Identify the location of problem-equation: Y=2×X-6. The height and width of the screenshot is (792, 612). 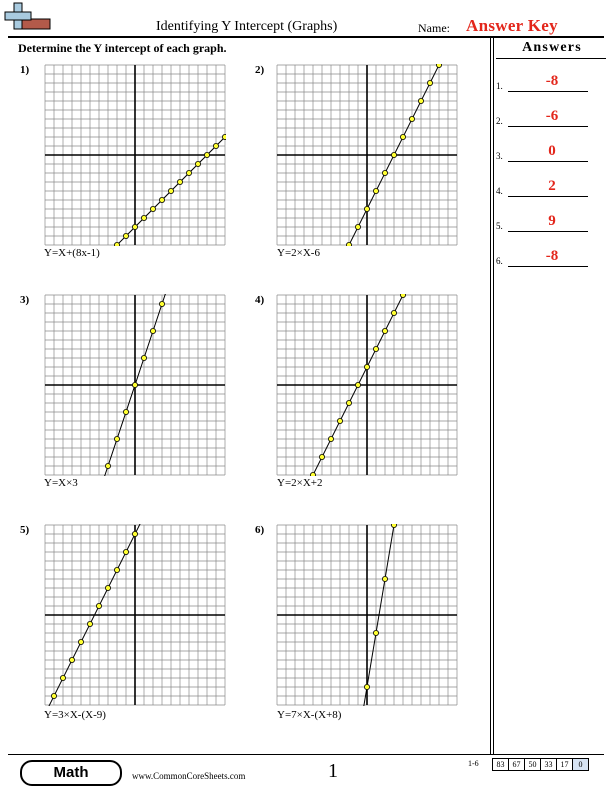
(298, 253).